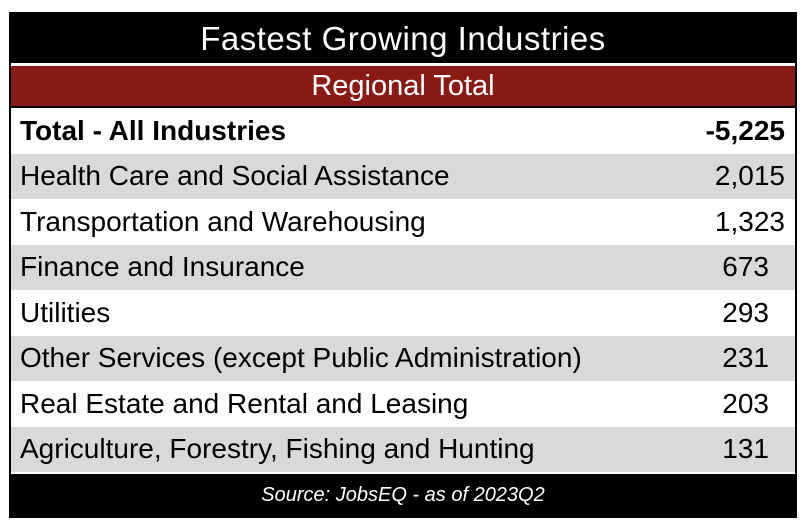  I want to click on row-value: 673, so click(745, 267).